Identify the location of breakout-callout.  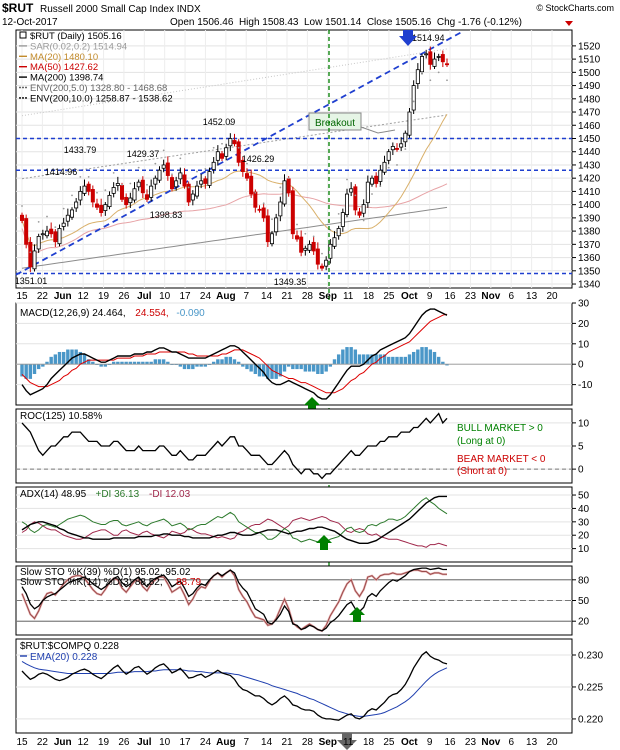
(335, 121).